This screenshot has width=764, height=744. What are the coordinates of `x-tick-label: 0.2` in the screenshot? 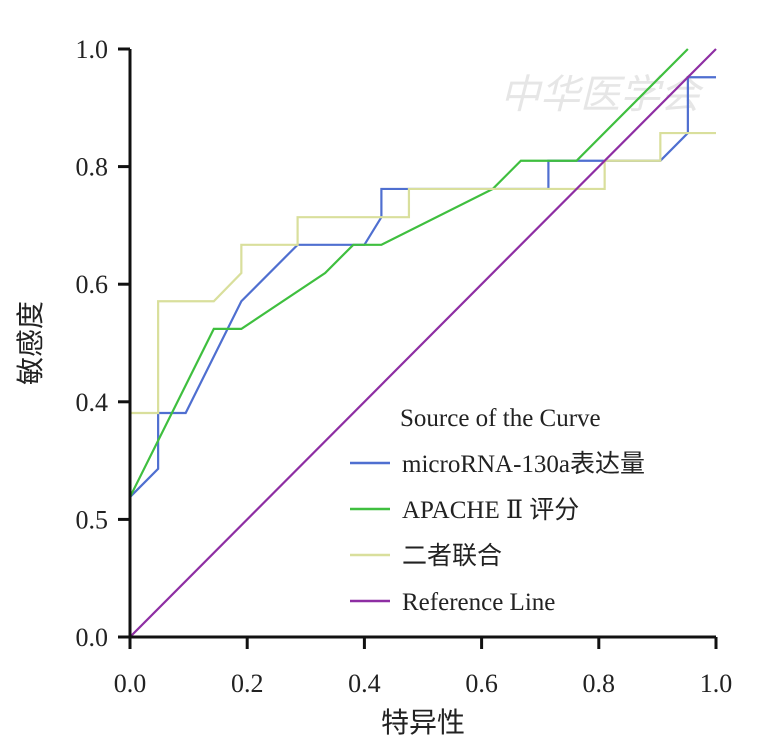 It's located at (247, 683).